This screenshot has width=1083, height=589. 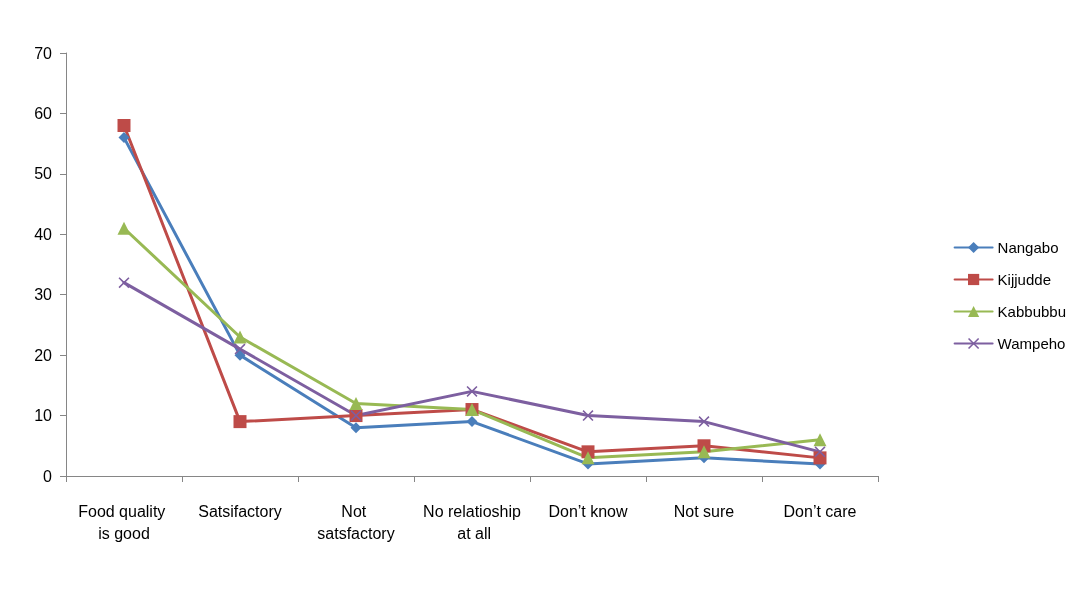 What do you see at coordinates (43, 234) in the screenshot?
I see `y-tick-label: 40` at bounding box center [43, 234].